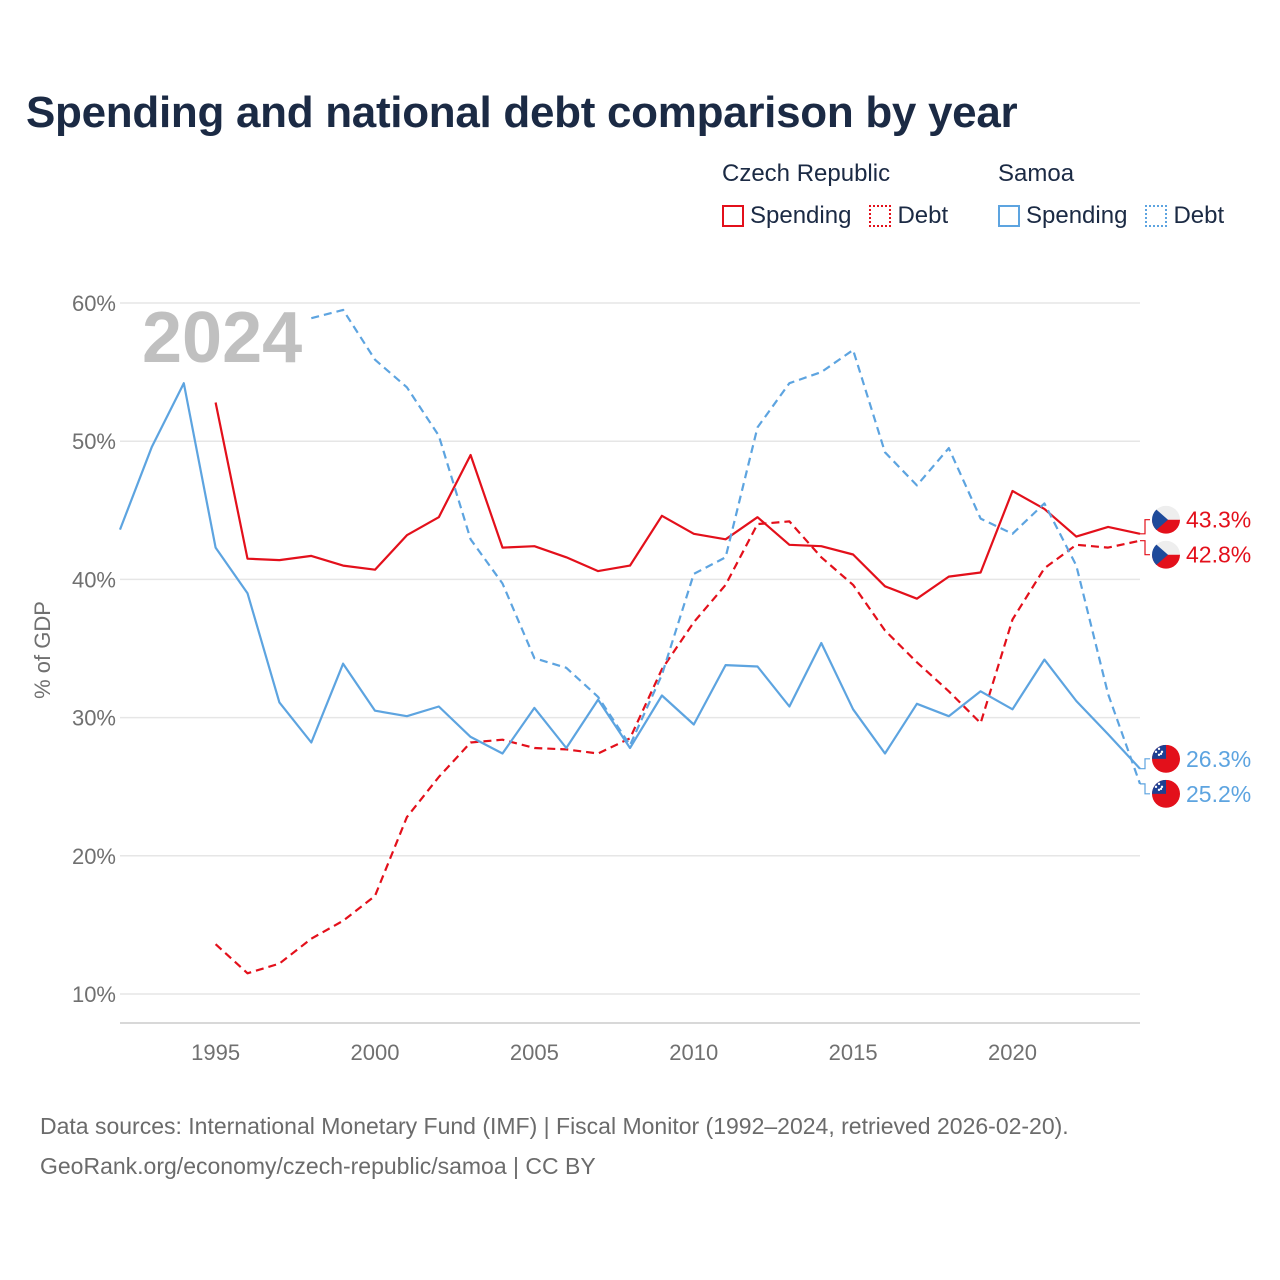  I want to click on y-tick-label: 20%, so click(94, 856).